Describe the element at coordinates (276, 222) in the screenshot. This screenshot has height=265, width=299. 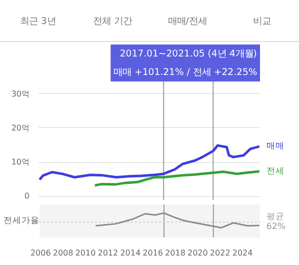
I see `ref-line-label: 평균 62%` at that location.